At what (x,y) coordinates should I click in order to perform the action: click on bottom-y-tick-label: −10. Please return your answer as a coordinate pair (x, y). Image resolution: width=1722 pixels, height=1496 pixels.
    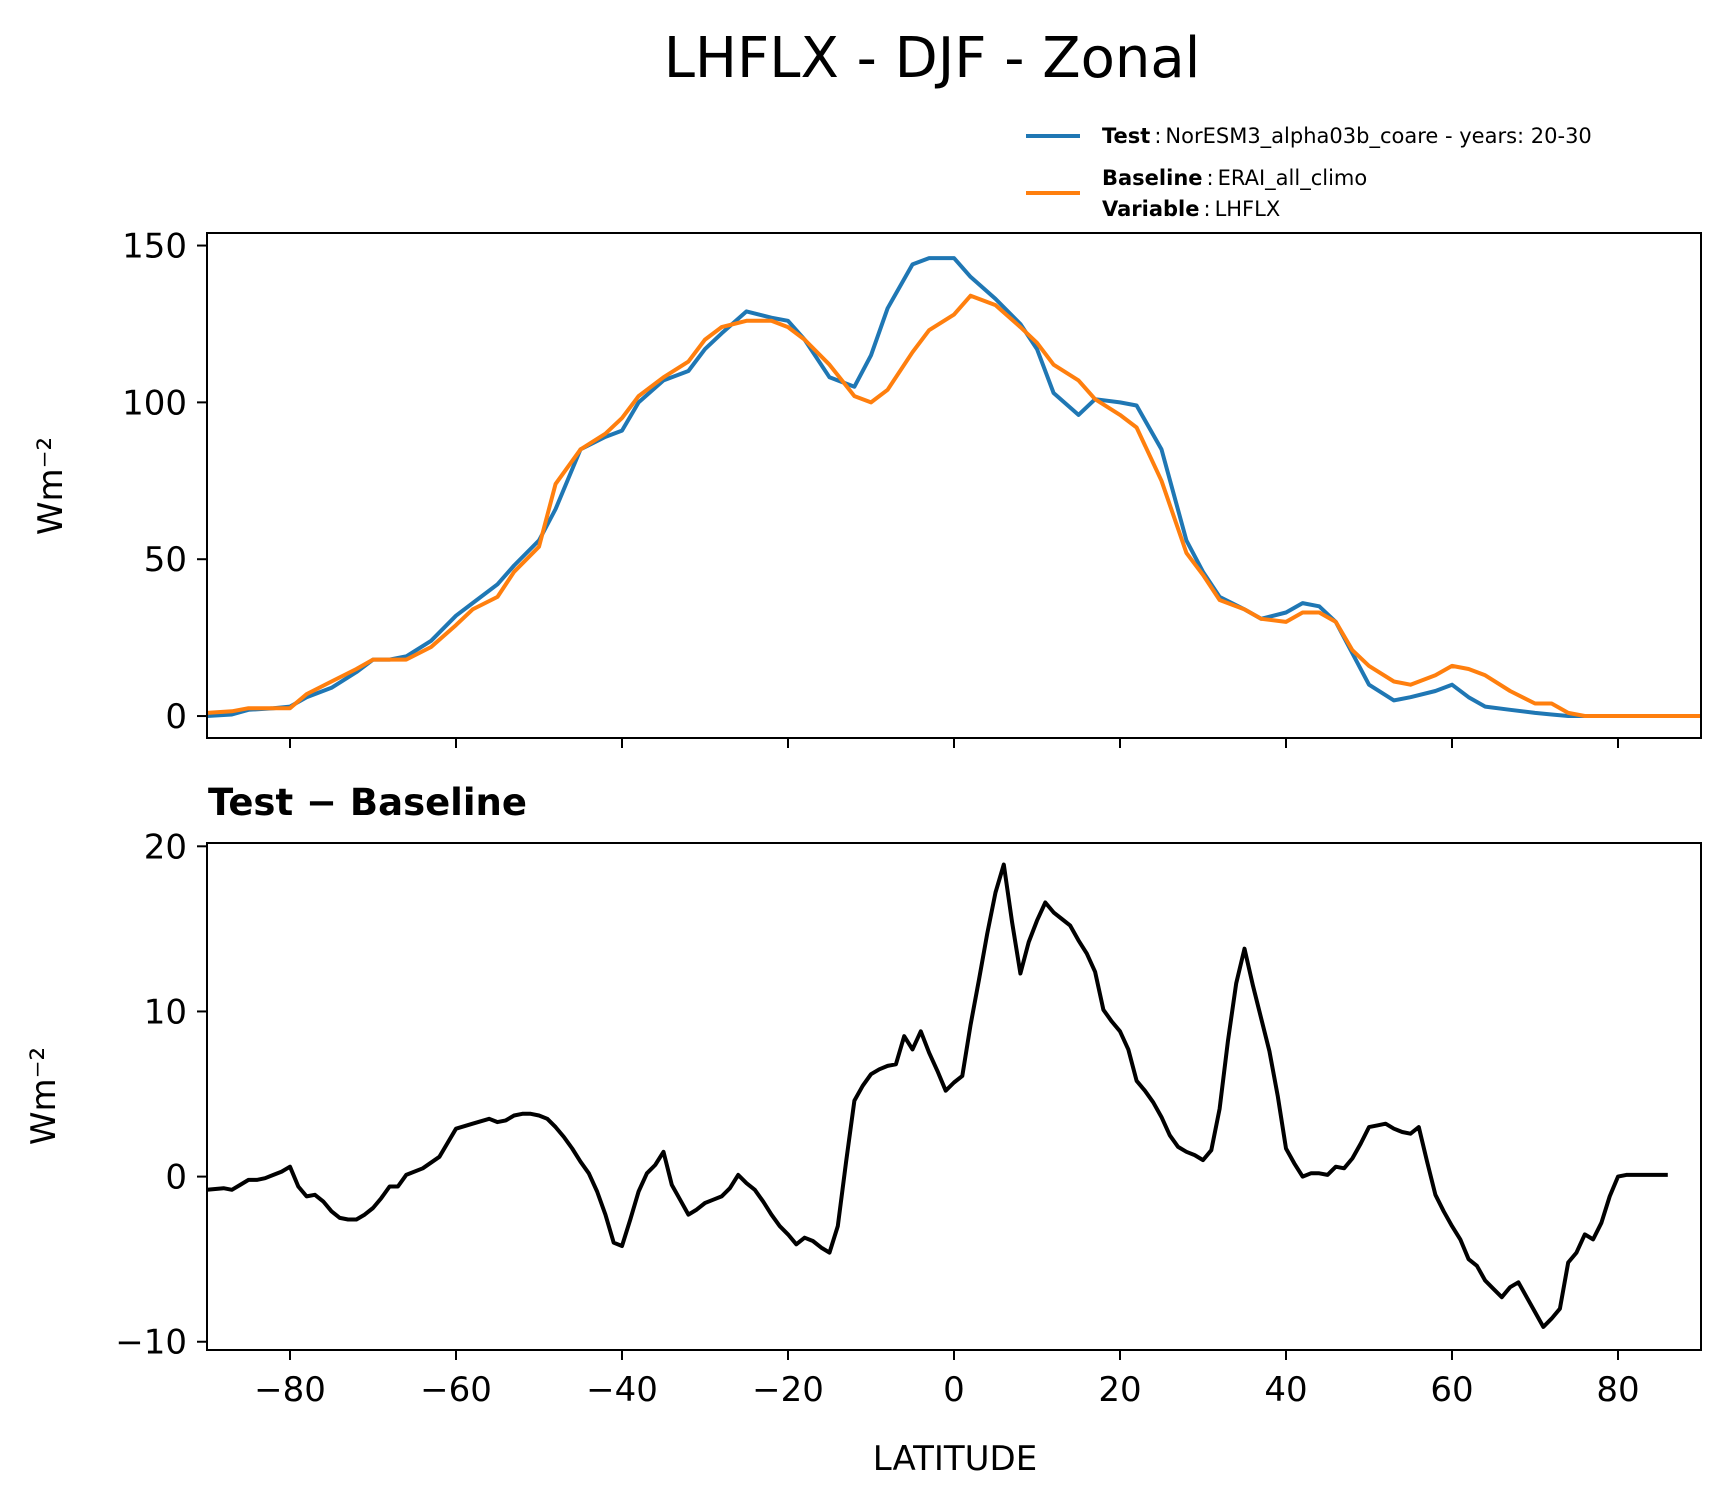
    Looking at the image, I should click on (151, 1343).